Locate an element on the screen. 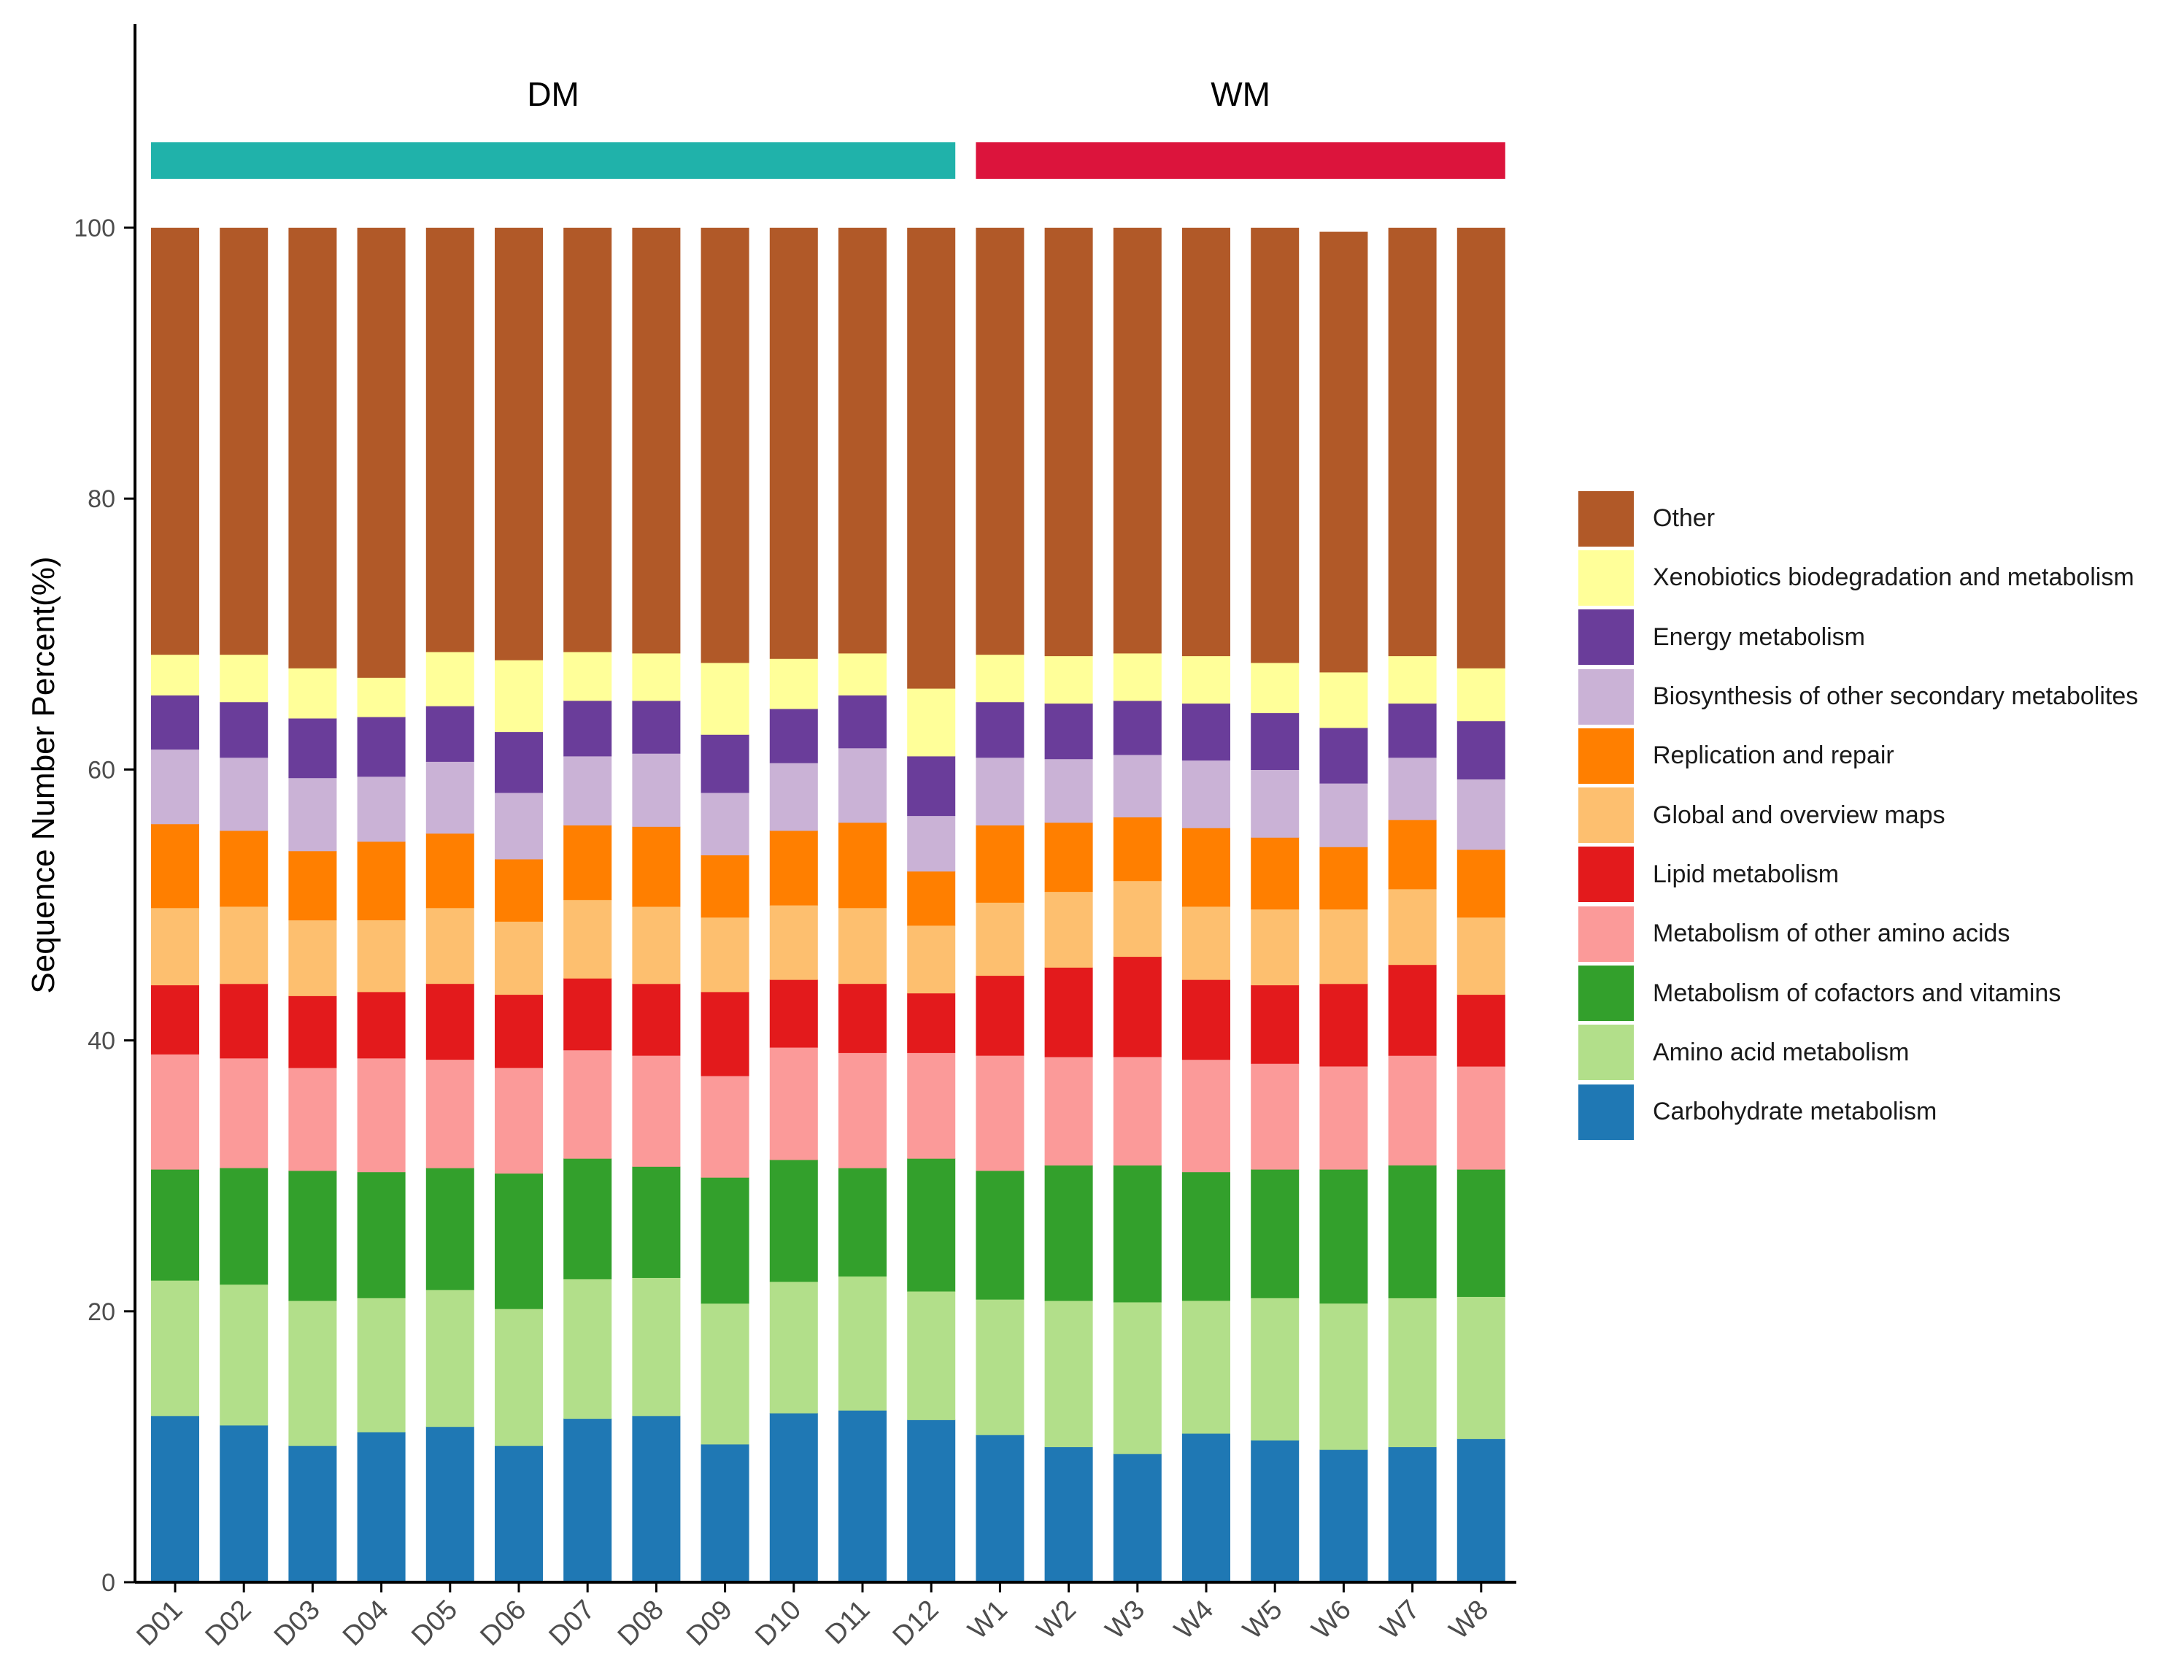  bar-stack-w8 is located at coordinates (1480, 905).